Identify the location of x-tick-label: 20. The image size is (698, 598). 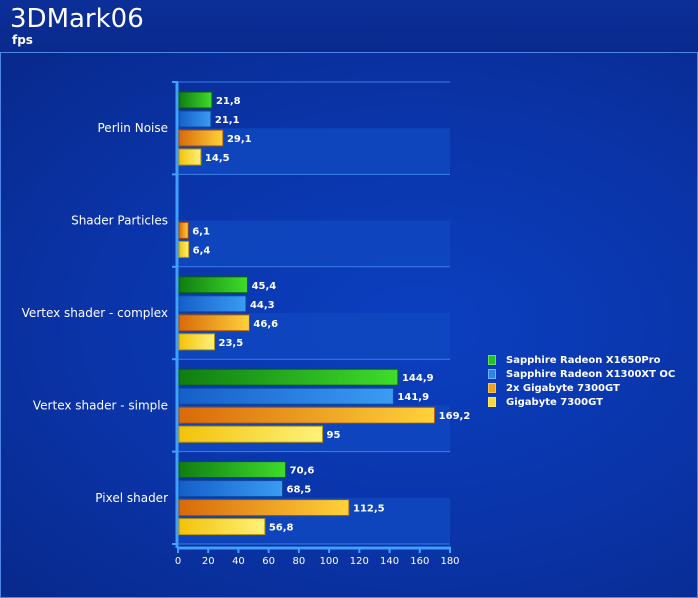
(208, 561).